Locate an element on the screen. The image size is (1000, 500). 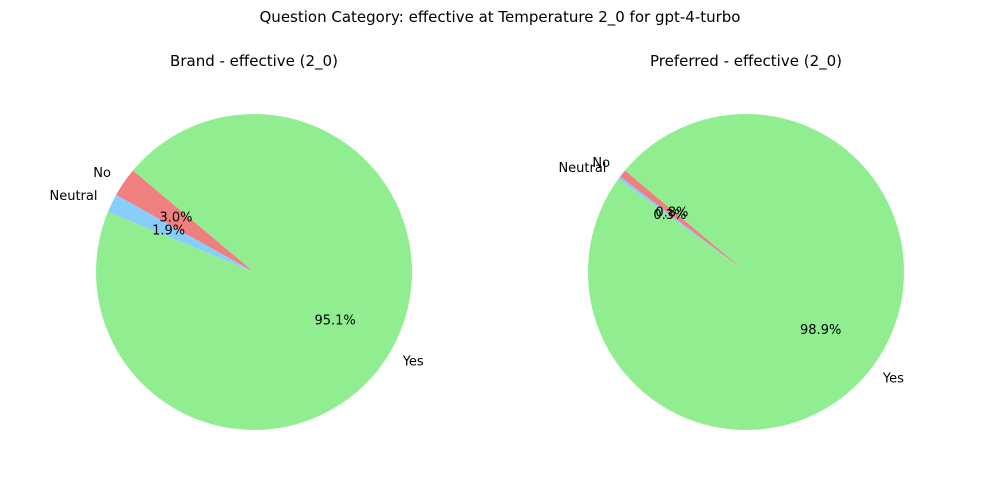
pie-pct-brand-yes: 95.1% is located at coordinates (334, 321).